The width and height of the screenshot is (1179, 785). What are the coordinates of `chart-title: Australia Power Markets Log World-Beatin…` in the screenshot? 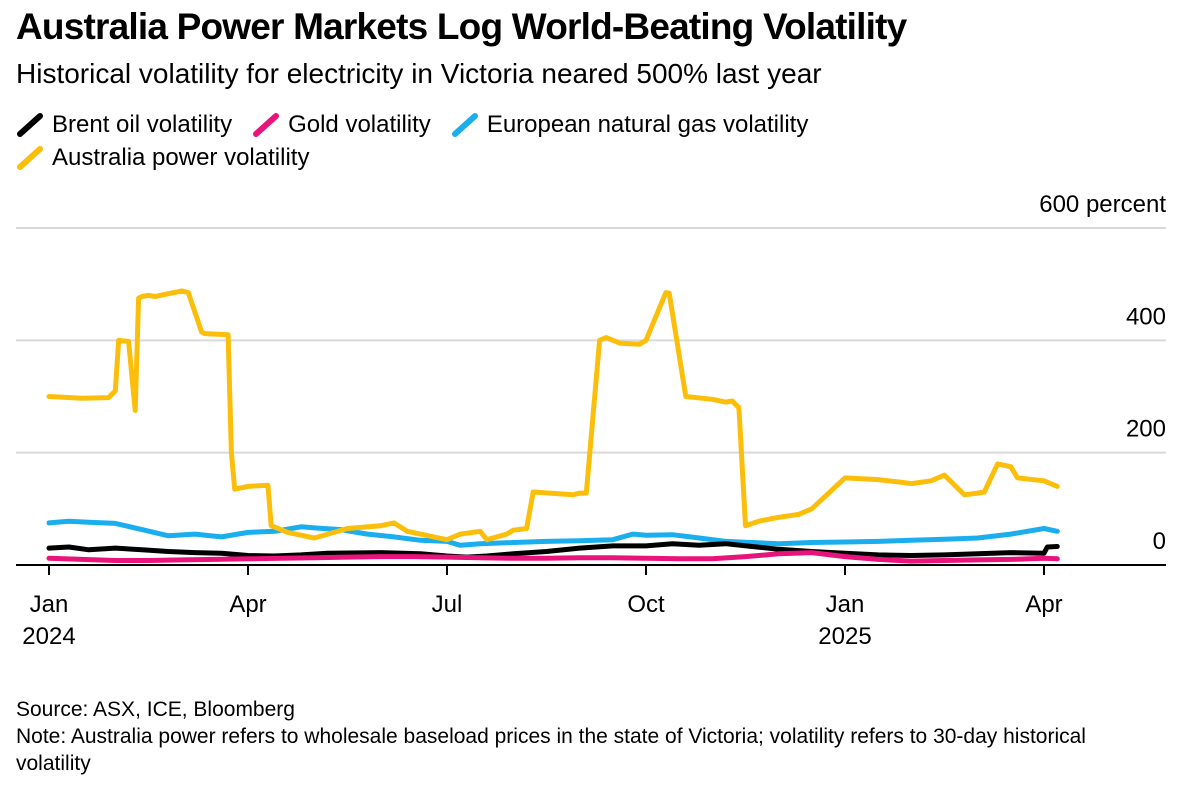 It's located at (461, 26).